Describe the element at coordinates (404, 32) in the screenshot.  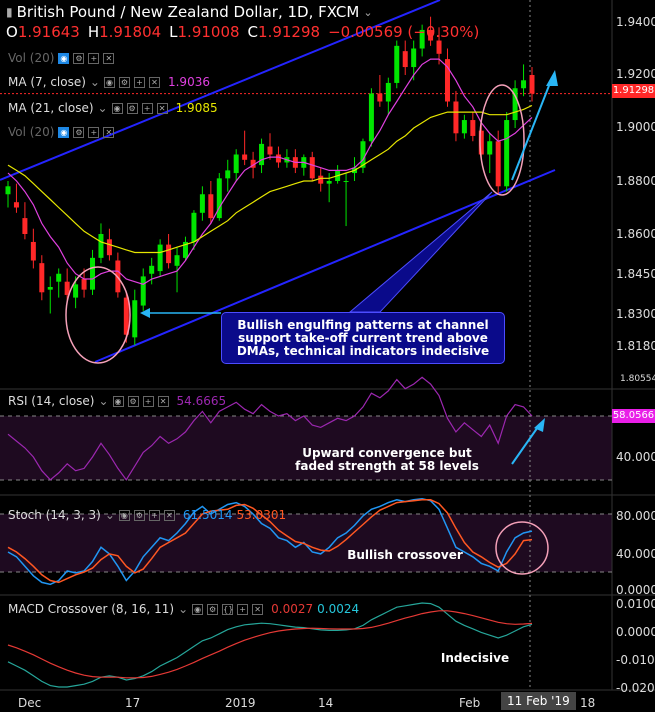
I see `change-value: −0.00569 (−0.30%)` at that location.